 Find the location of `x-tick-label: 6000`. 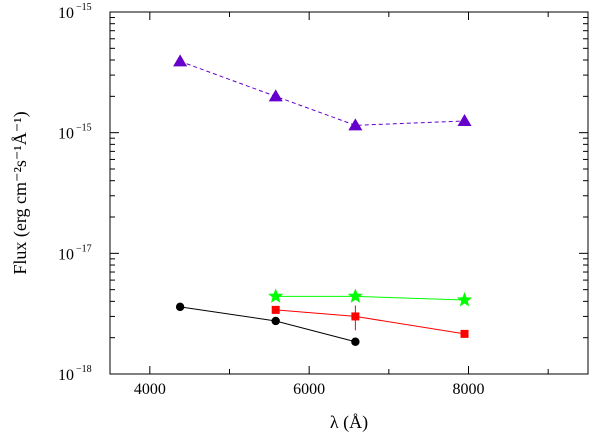

x-tick-label: 6000 is located at coordinates (309, 389).